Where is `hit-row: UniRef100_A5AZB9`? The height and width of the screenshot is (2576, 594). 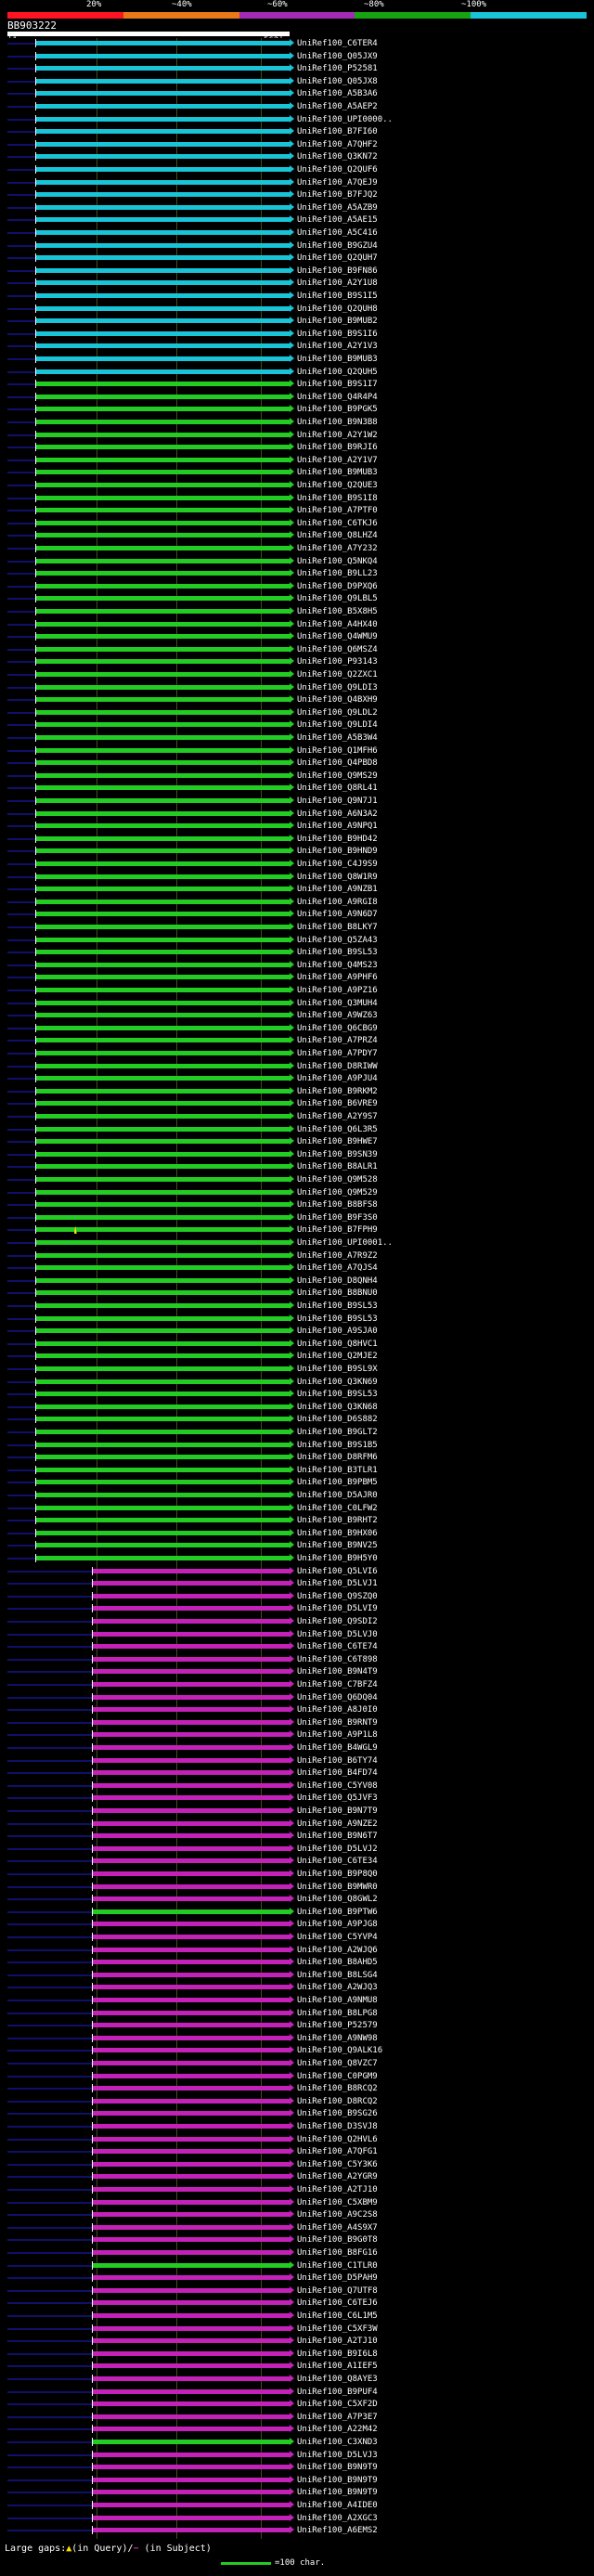
hit-row: UniRef100_A5AZB9 is located at coordinates (297, 208).